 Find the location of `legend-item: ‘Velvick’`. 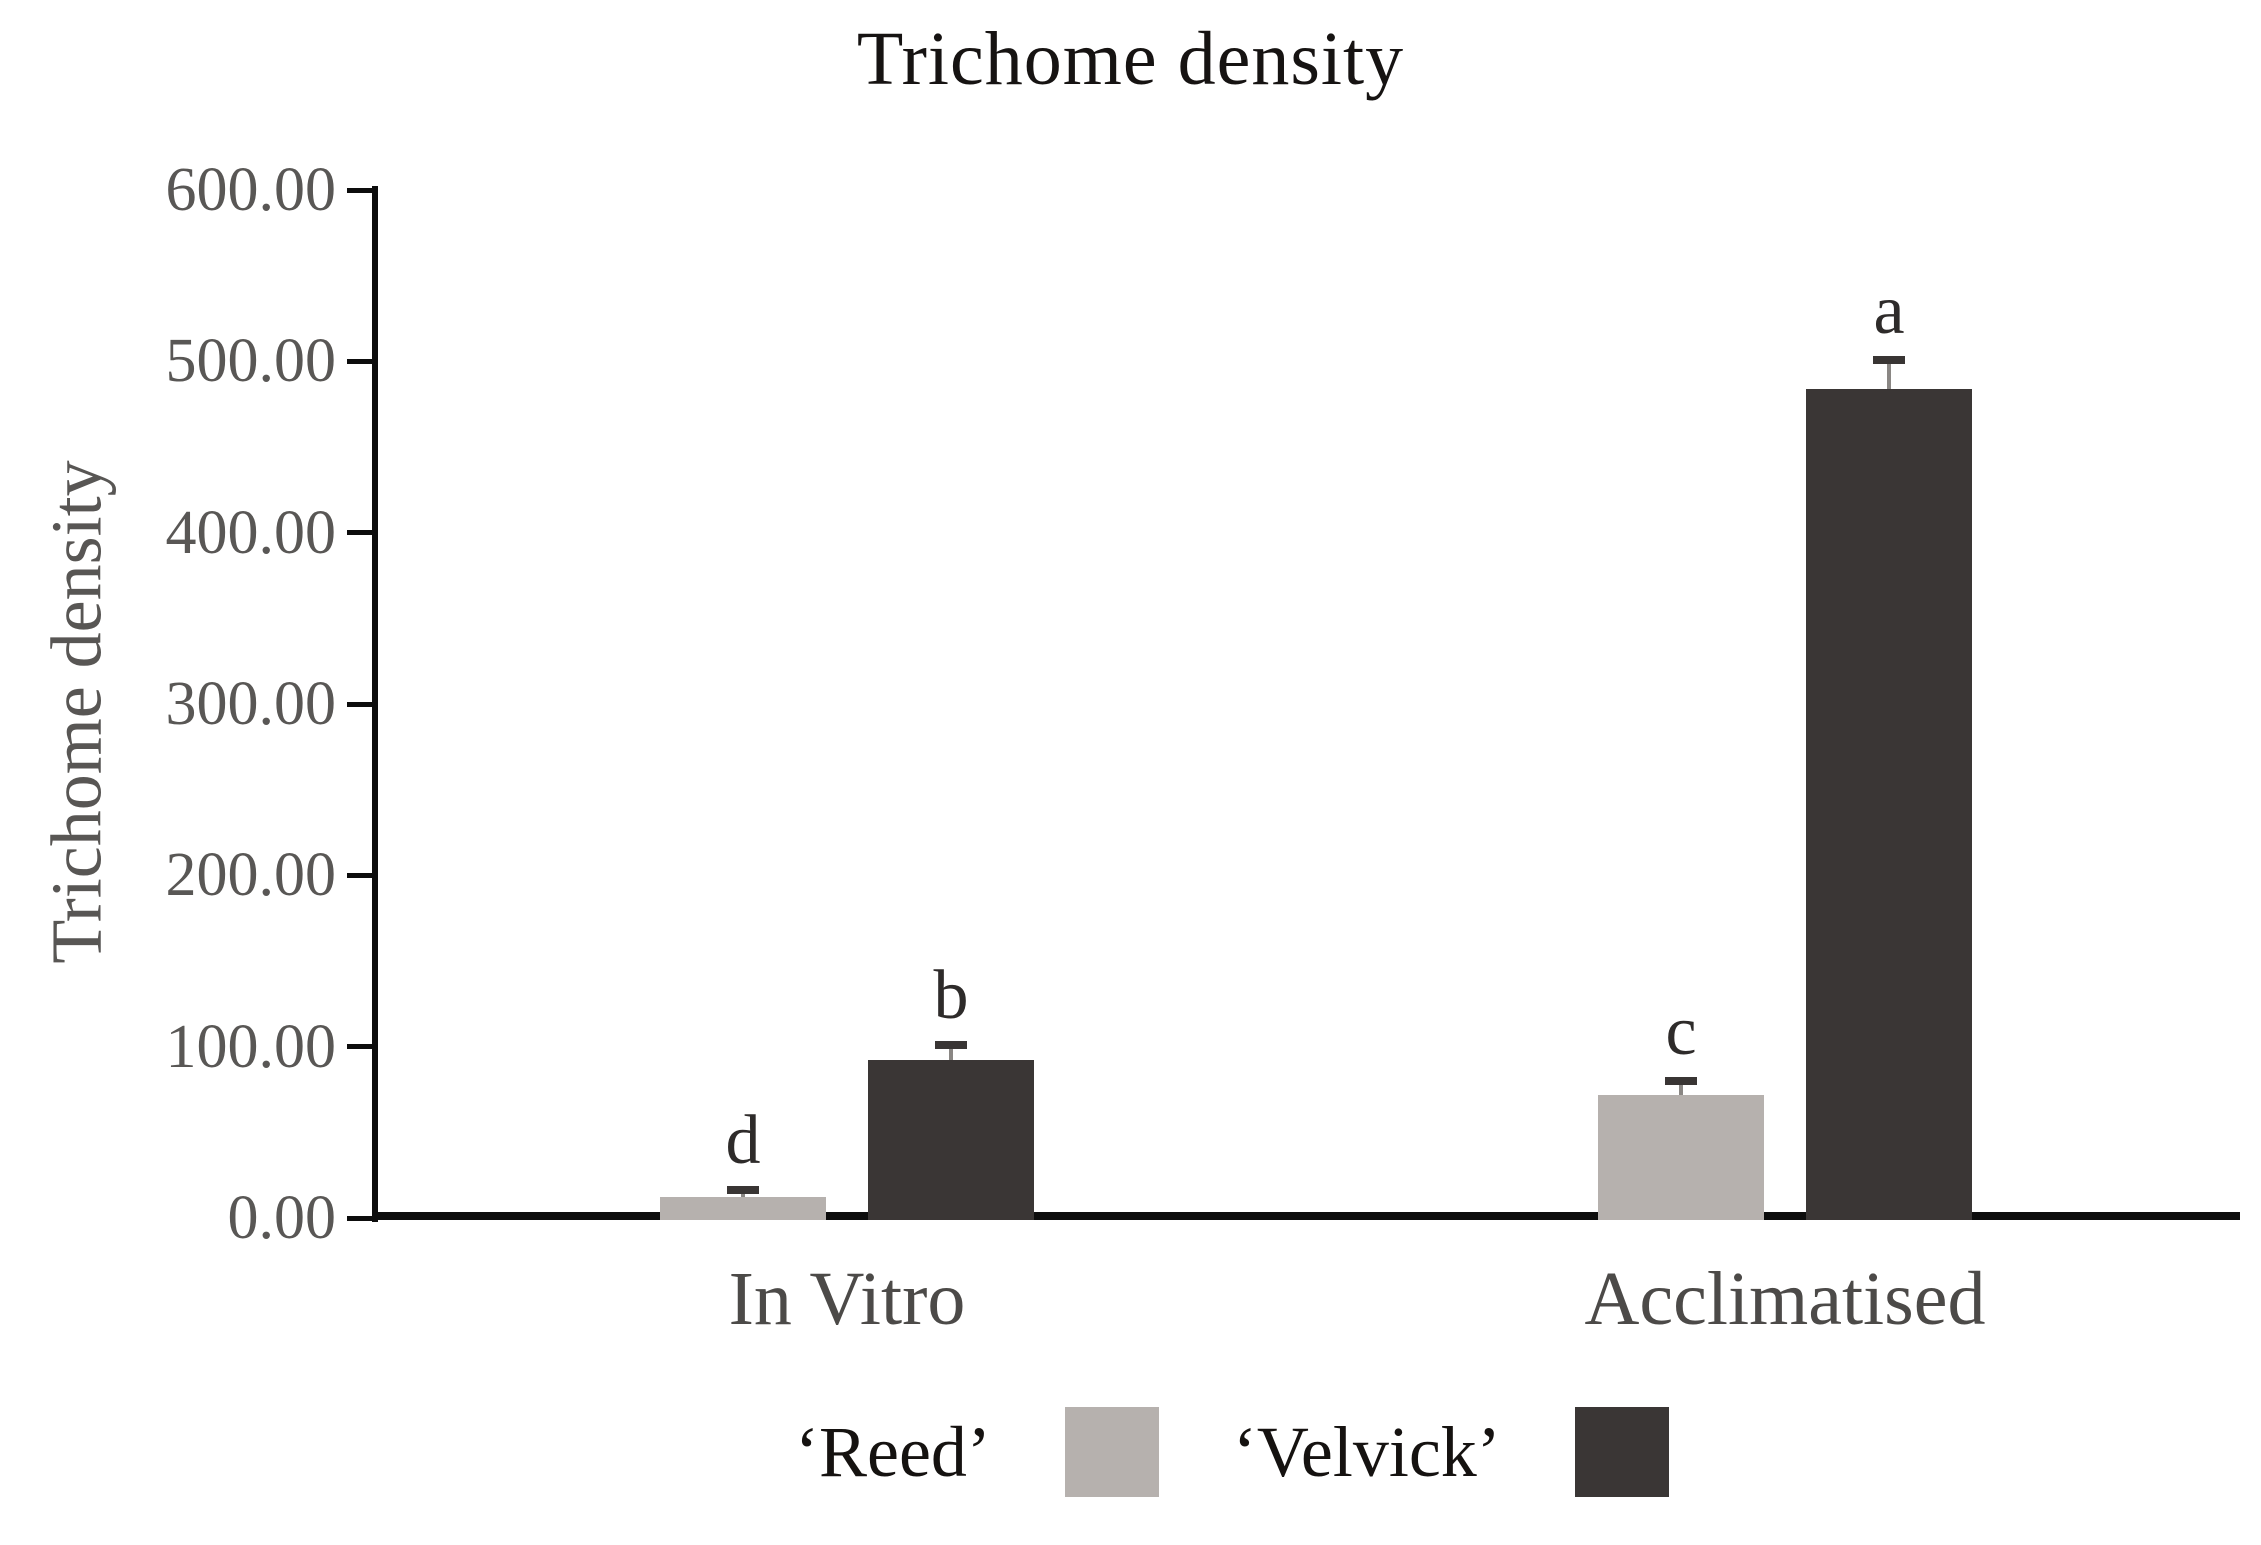

legend-item: ‘Velvick’ is located at coordinates (1451, 1452).